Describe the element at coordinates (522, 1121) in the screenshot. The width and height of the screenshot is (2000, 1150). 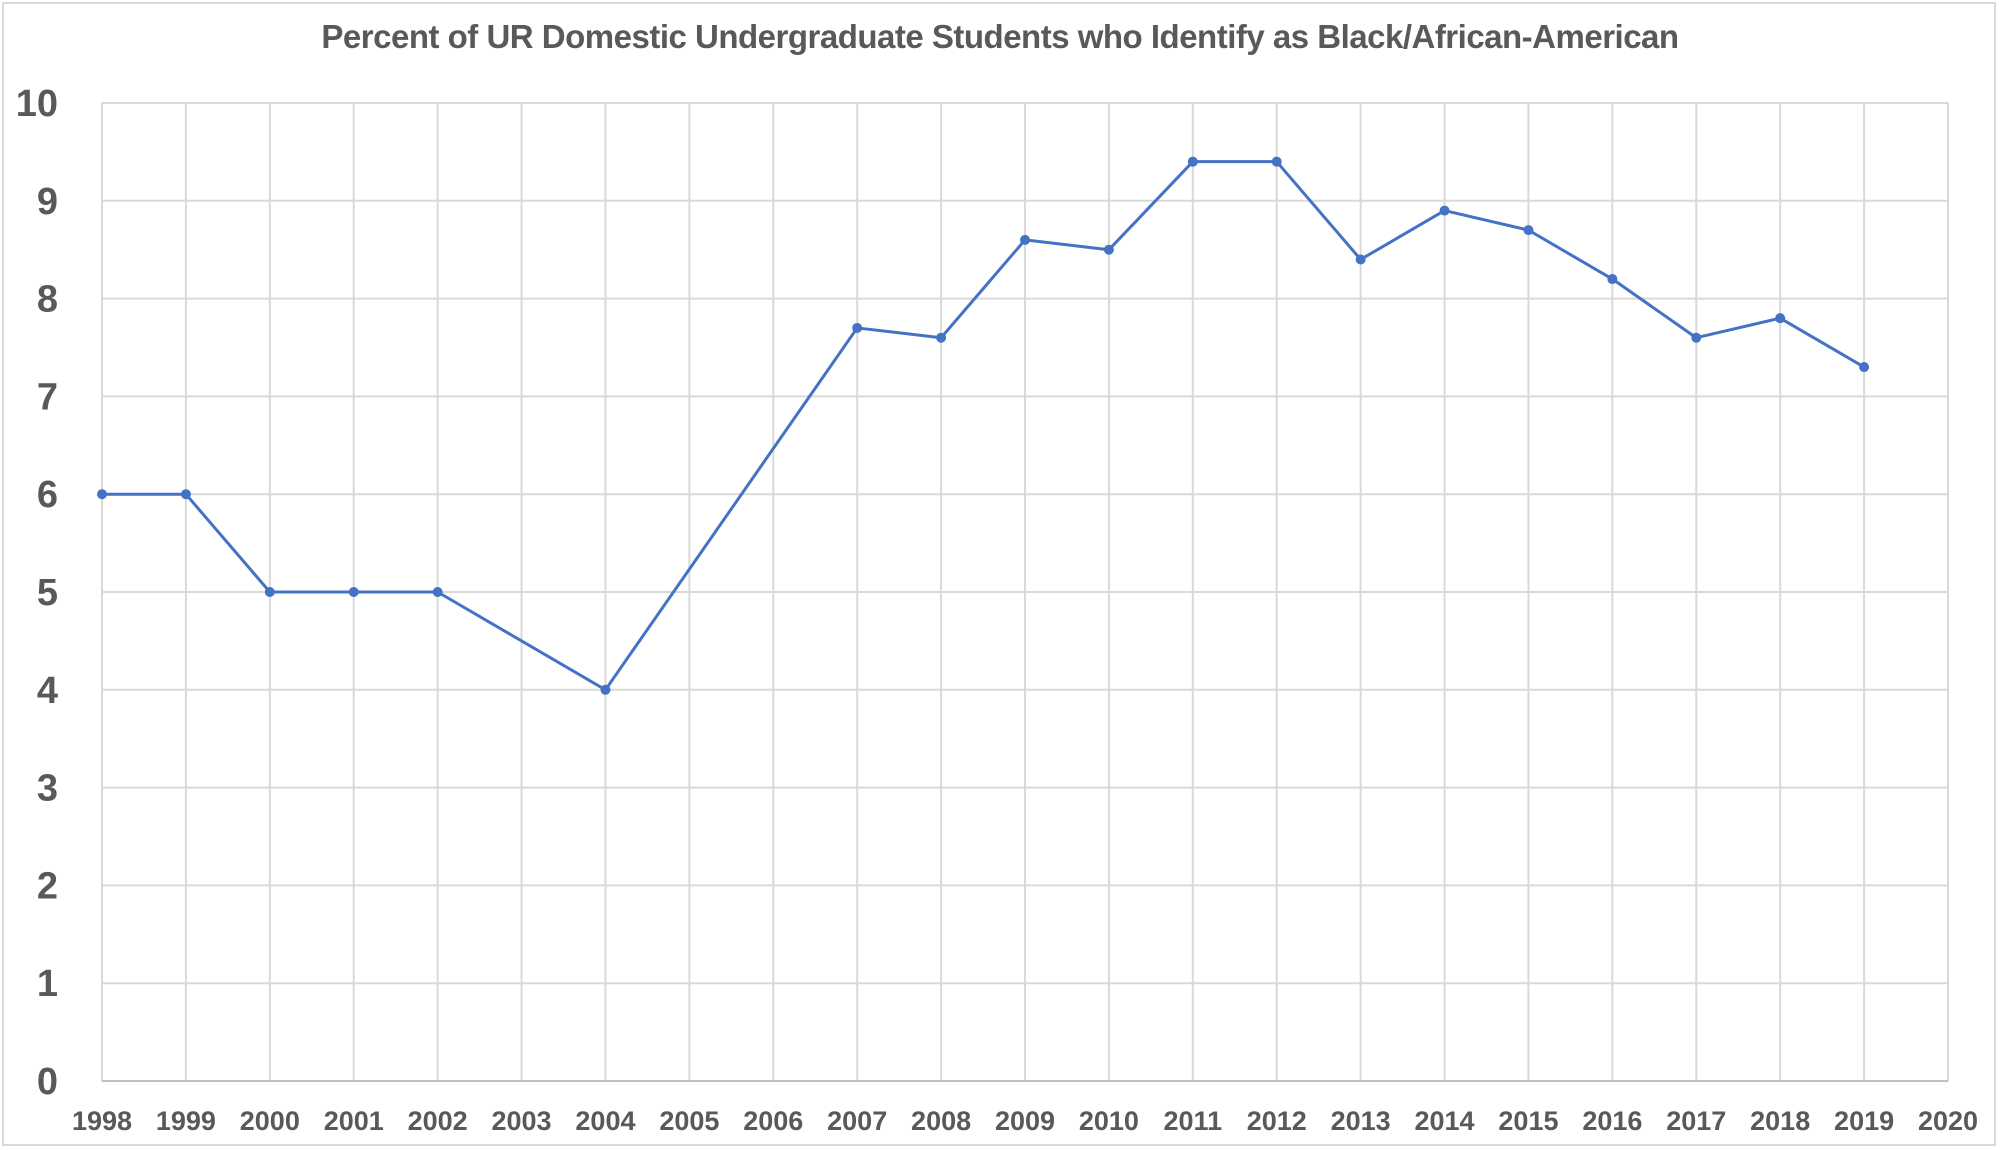
I see `x-tick-label: 2003` at that location.